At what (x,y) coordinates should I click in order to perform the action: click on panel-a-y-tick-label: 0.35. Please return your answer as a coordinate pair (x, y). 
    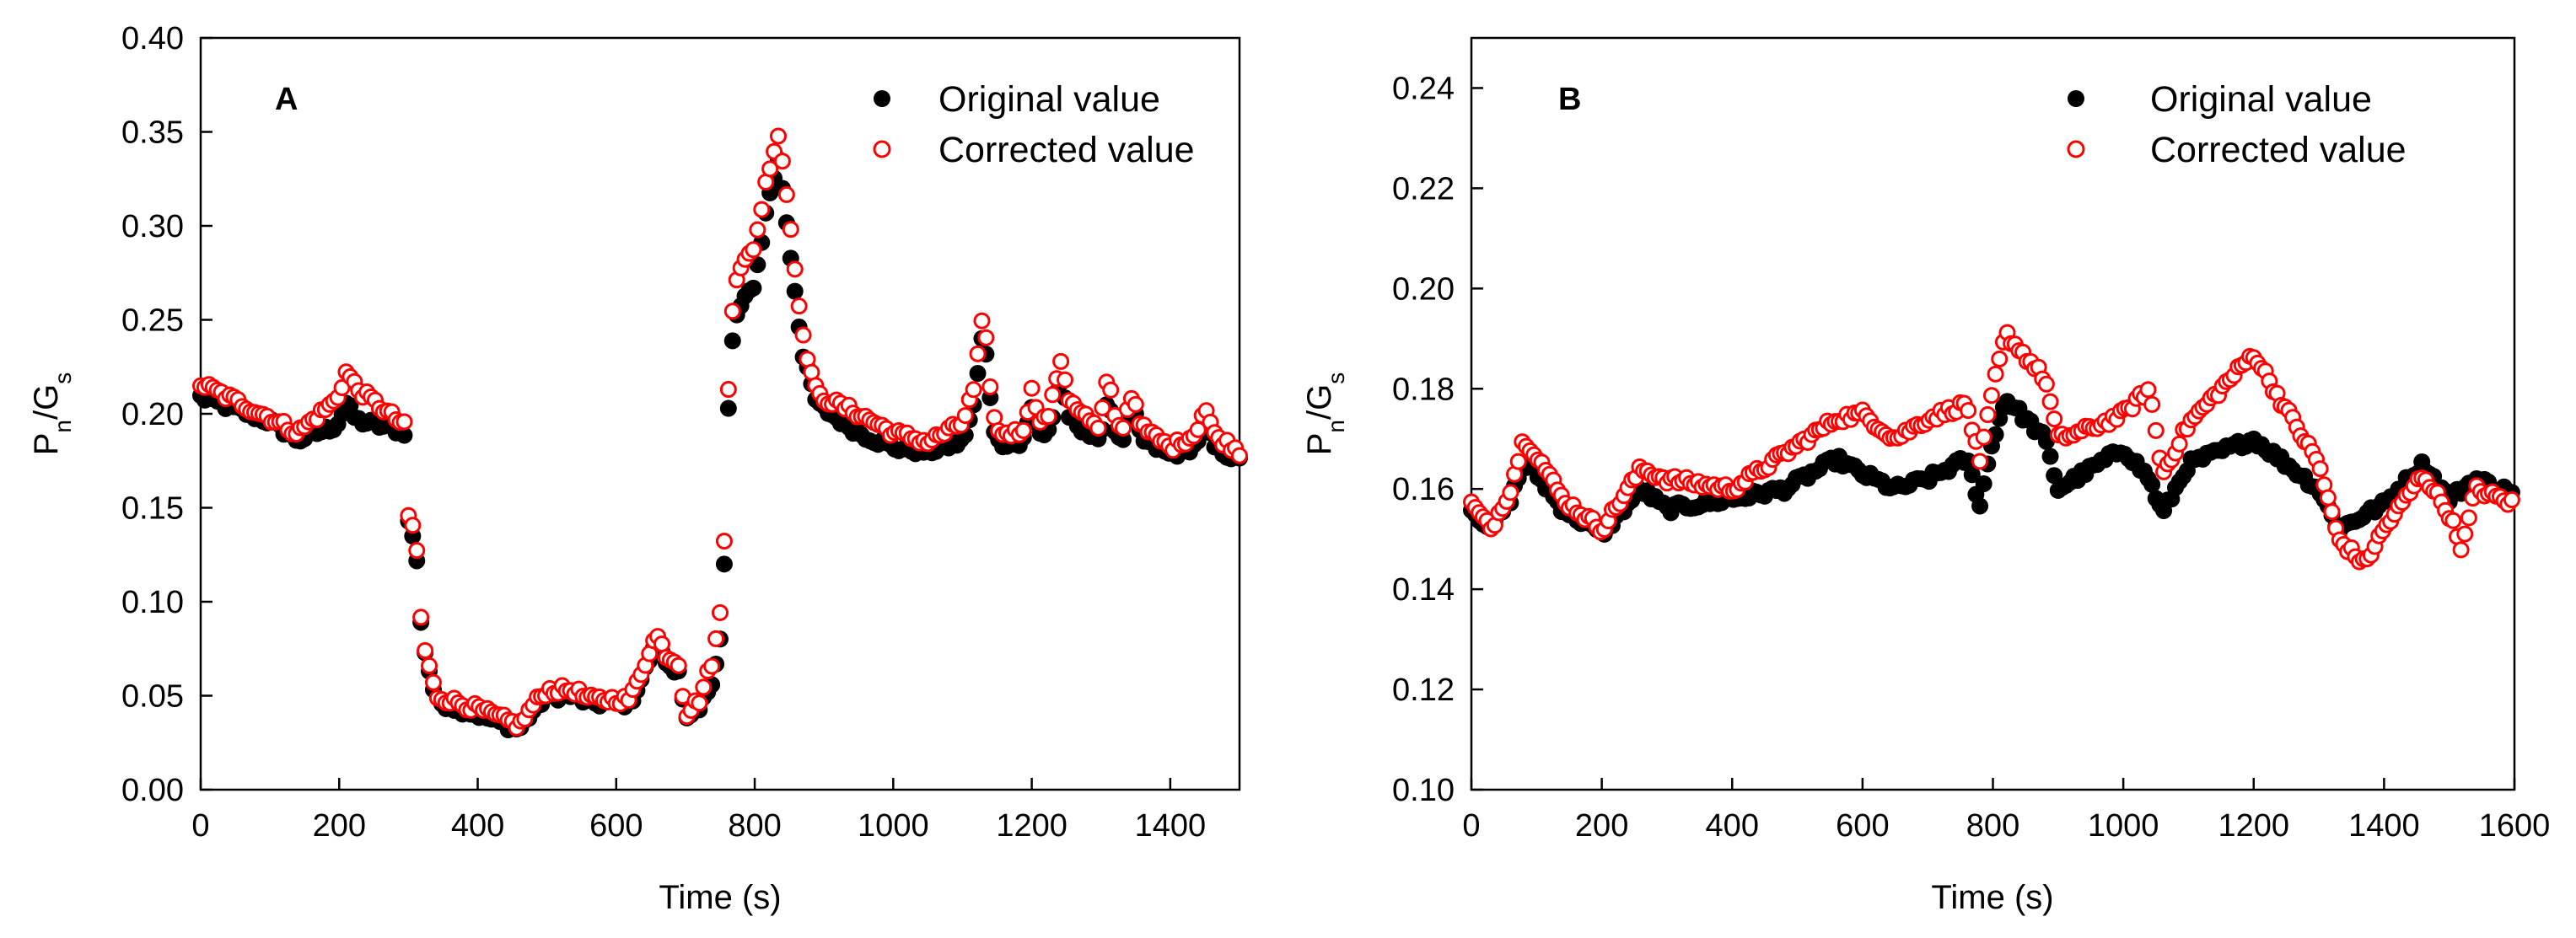
    Looking at the image, I should click on (152, 133).